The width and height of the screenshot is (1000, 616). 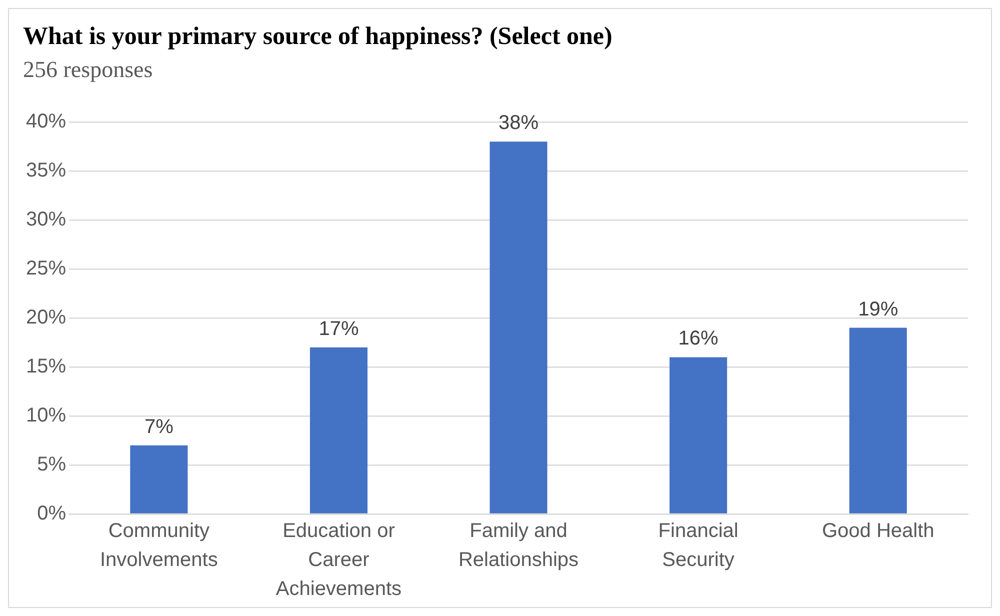 What do you see at coordinates (46, 317) in the screenshot?
I see `y-tick-label: 20%` at bounding box center [46, 317].